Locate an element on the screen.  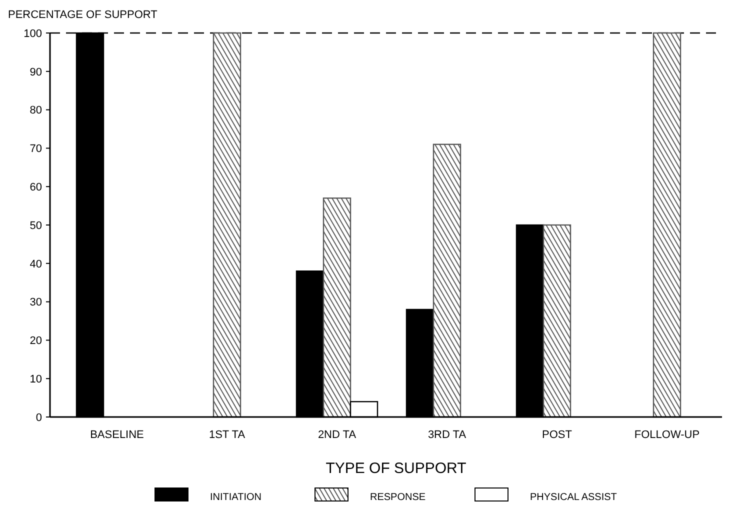
legend-label: INITIATION is located at coordinates (236, 497).